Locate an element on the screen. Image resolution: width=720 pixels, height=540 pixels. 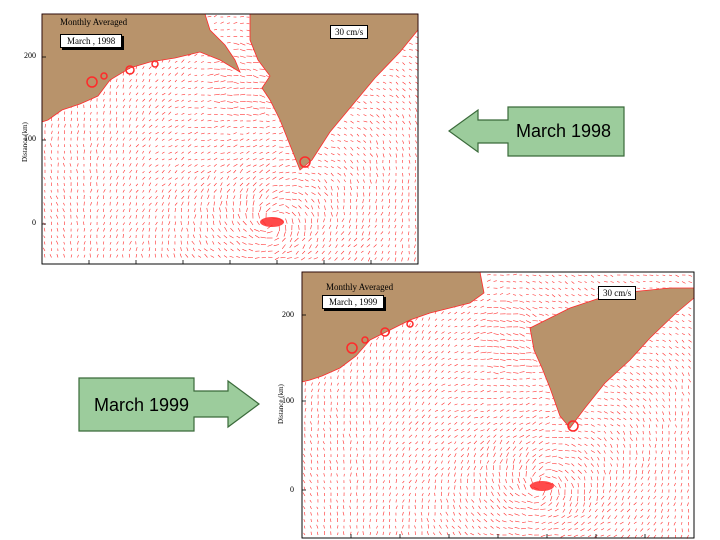
callout-arrow-1998 is located at coordinates (536, 131).